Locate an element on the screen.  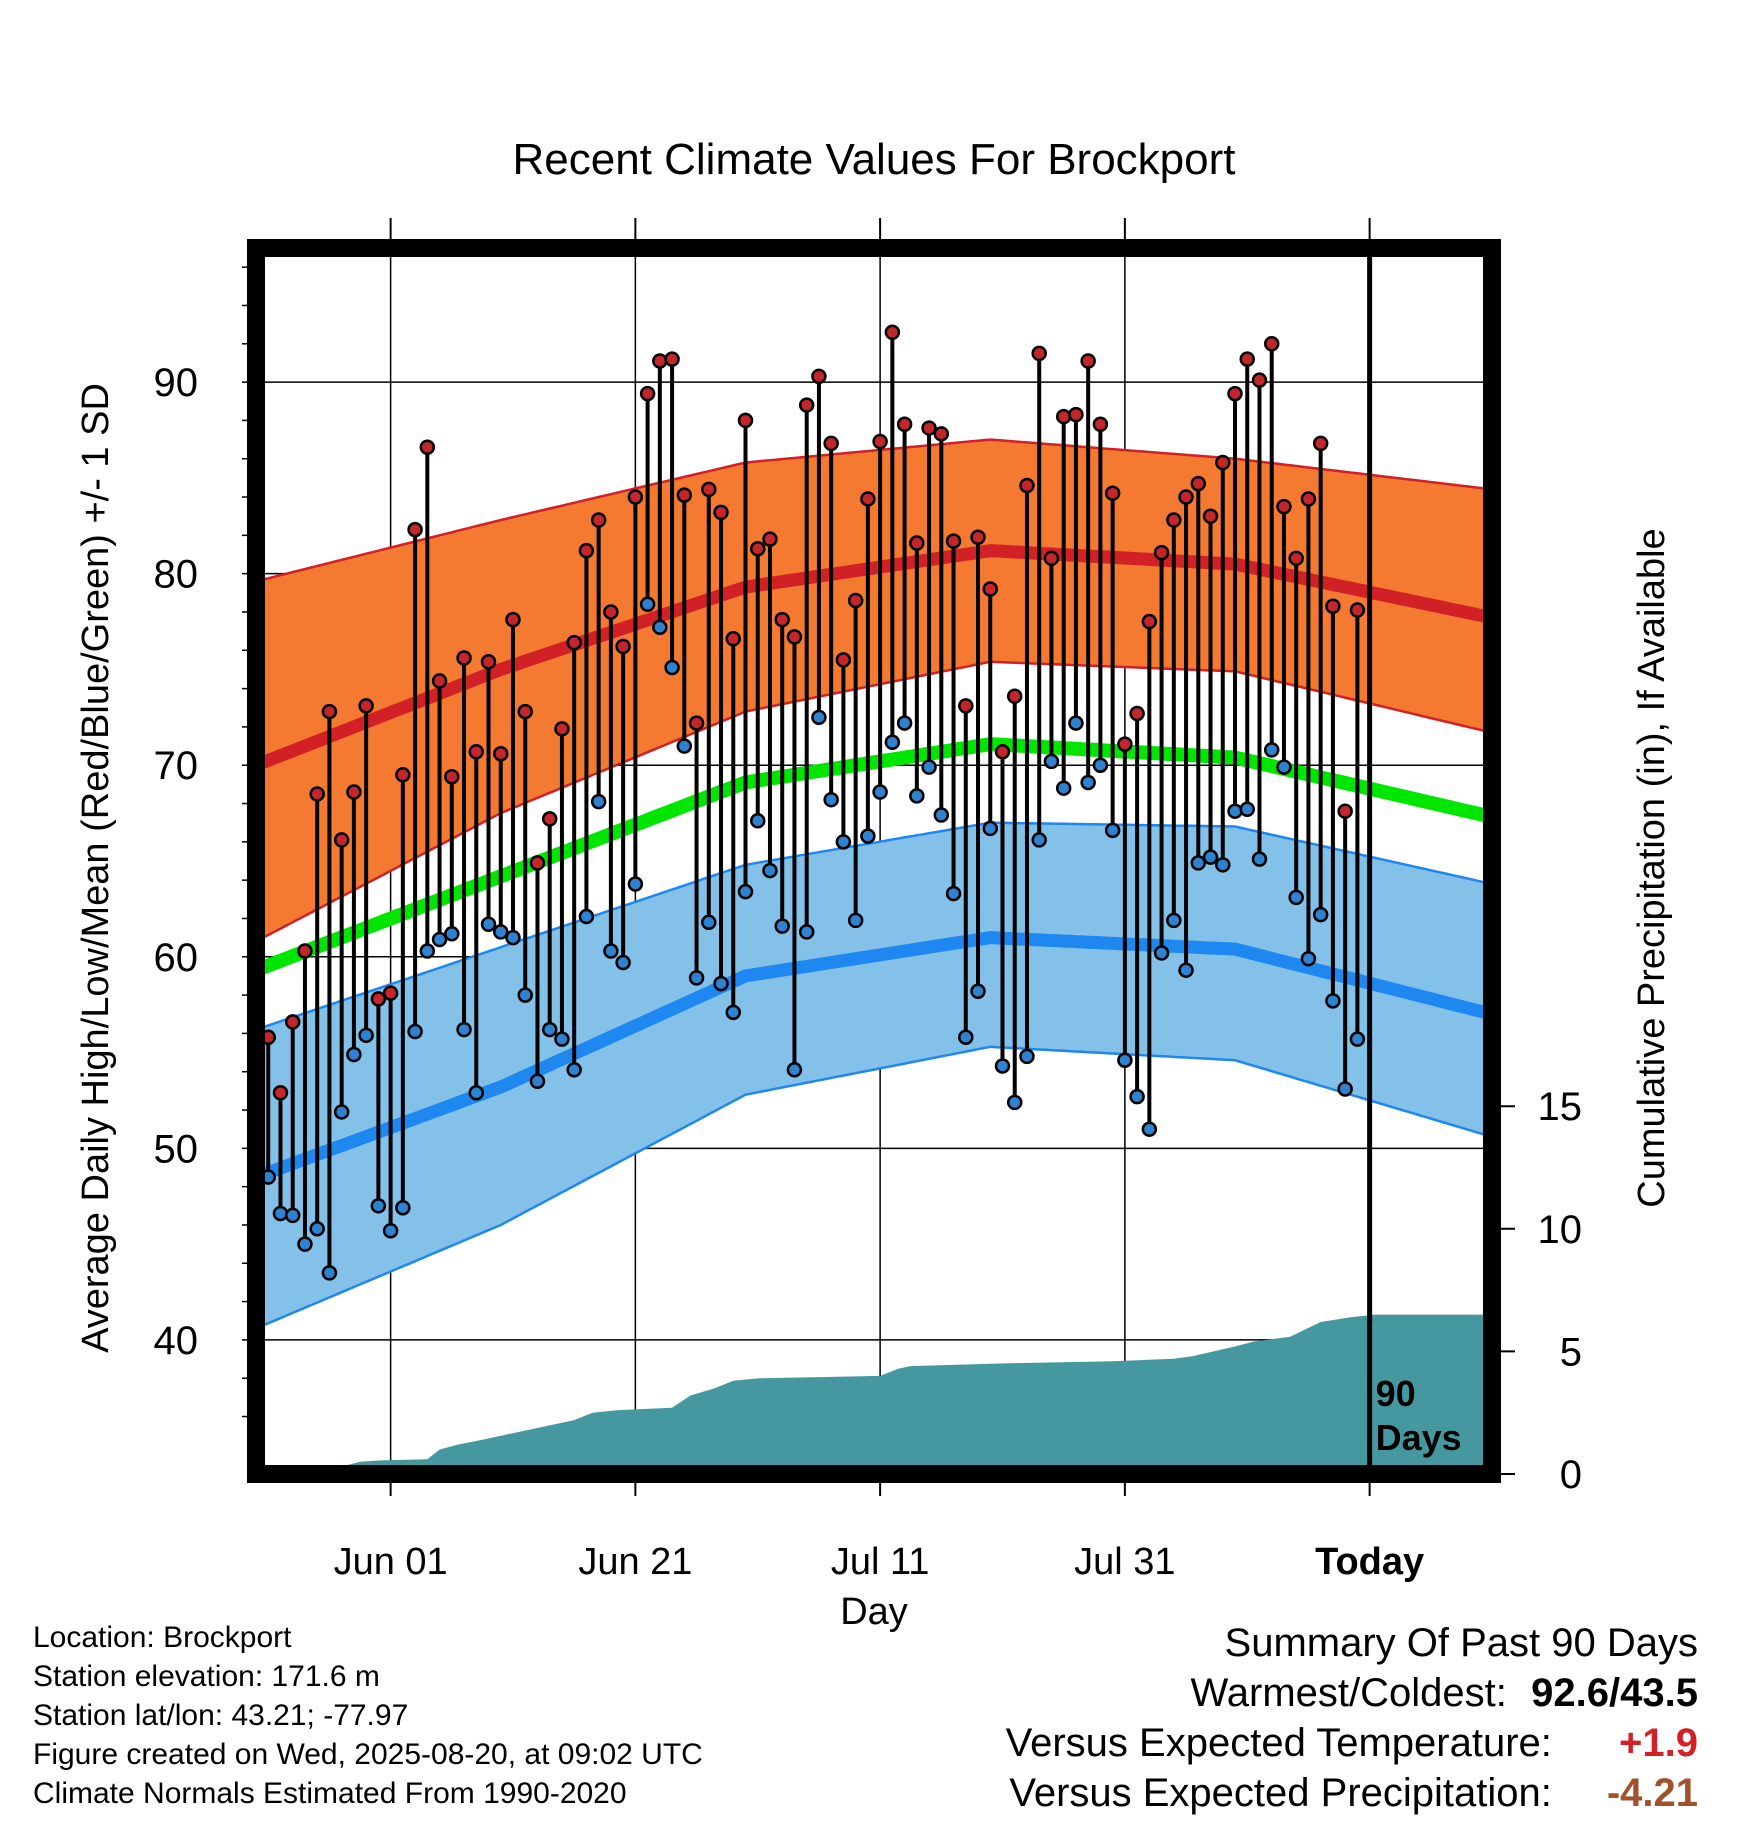
x-tick-label: Jun 21 is located at coordinates (635, 1562).